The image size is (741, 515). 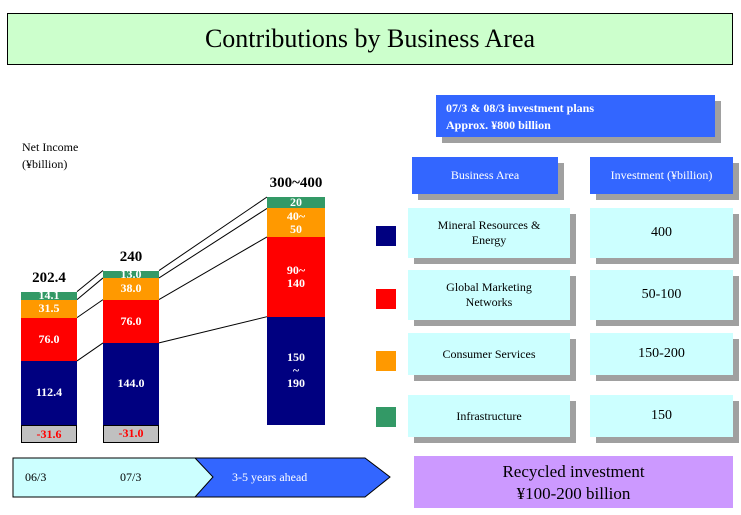 What do you see at coordinates (573, 482) in the screenshot?
I see `footer-box` at bounding box center [573, 482].